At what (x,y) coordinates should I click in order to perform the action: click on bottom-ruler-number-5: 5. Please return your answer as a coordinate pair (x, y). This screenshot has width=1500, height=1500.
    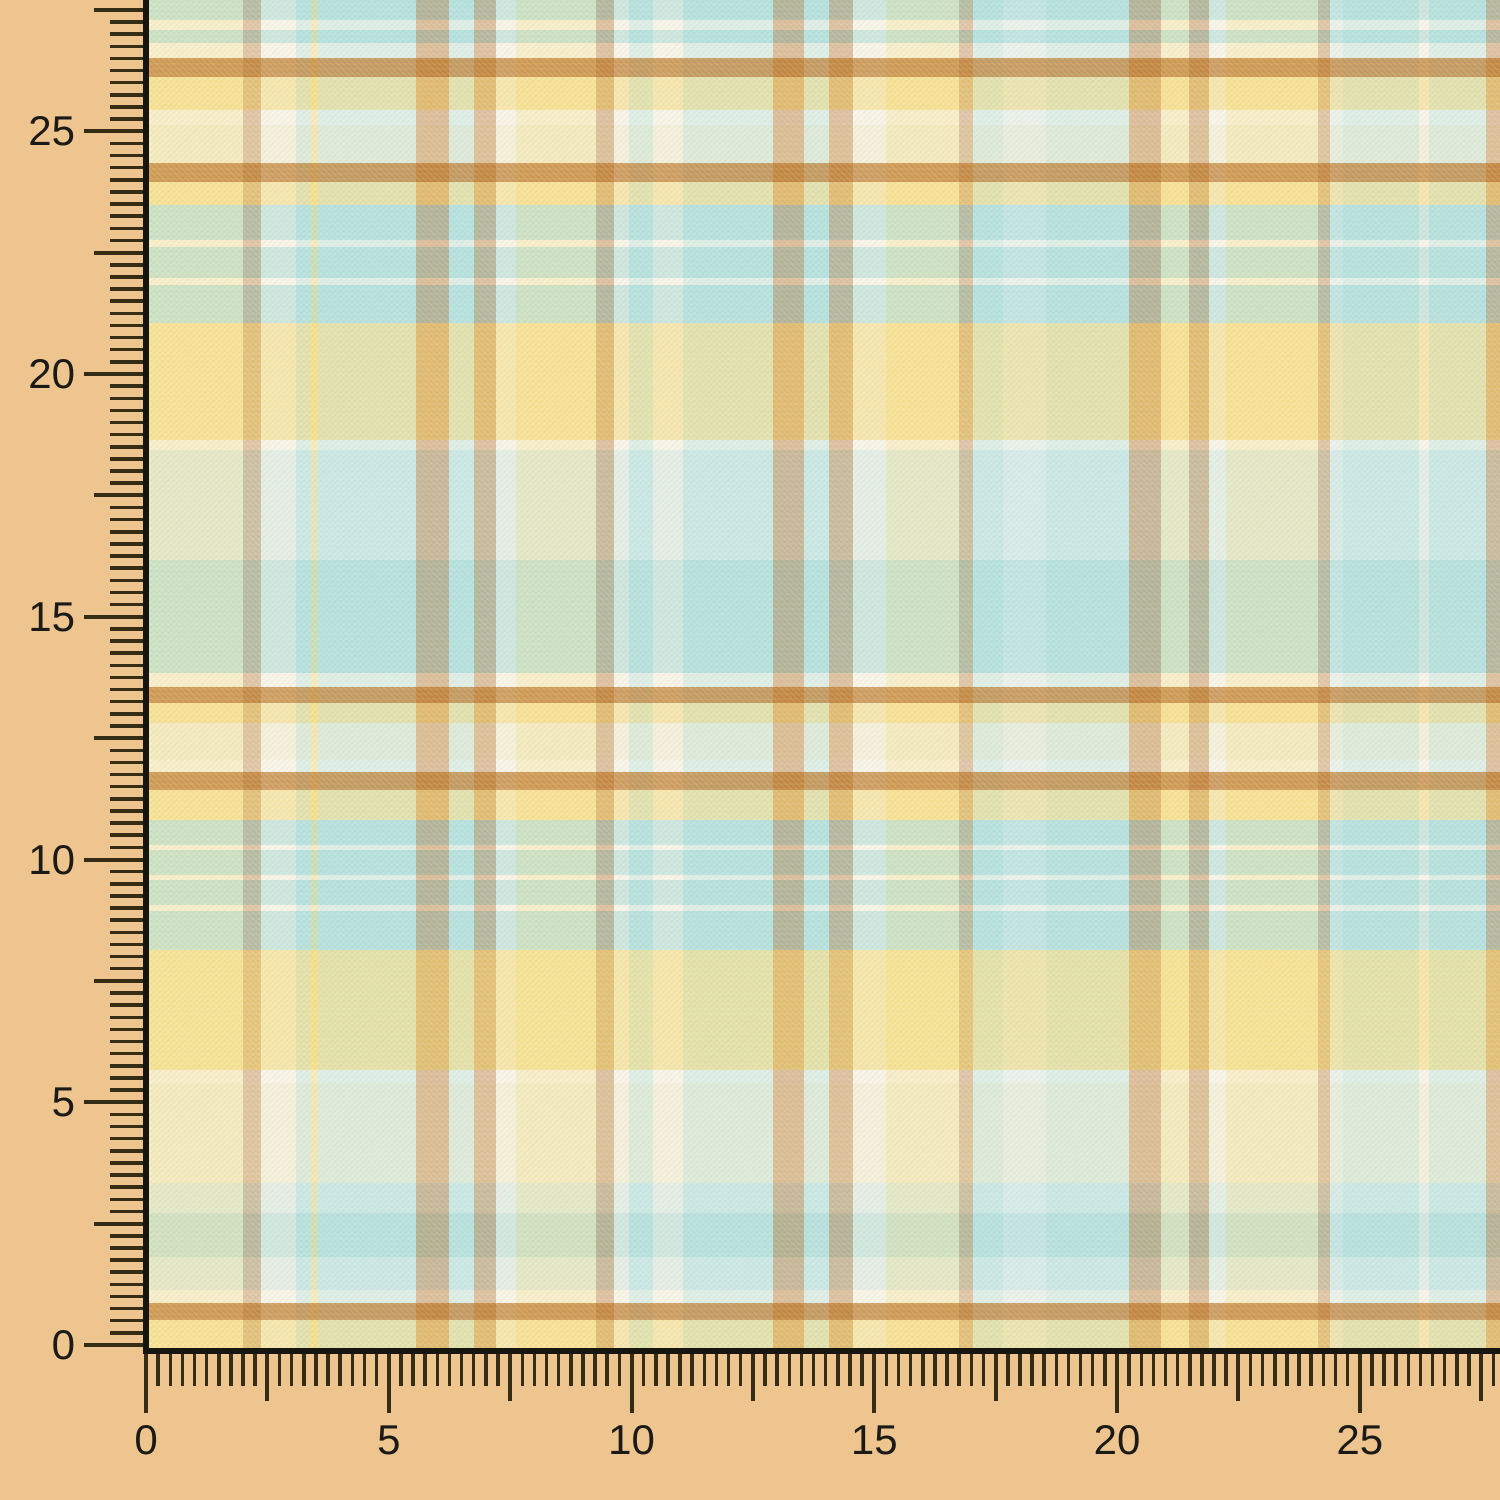
    Looking at the image, I should click on (389, 1439).